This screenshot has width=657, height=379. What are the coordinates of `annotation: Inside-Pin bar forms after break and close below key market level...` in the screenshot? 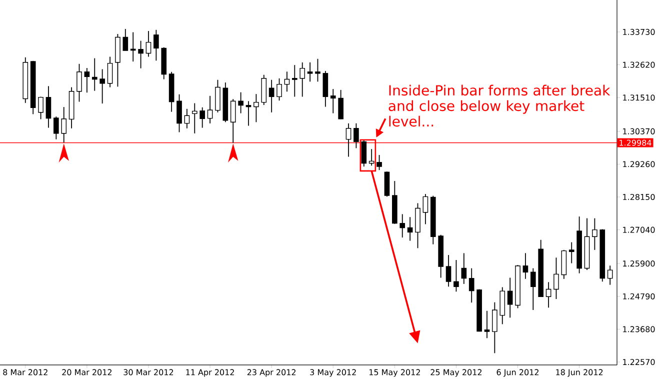 It's located at (499, 105).